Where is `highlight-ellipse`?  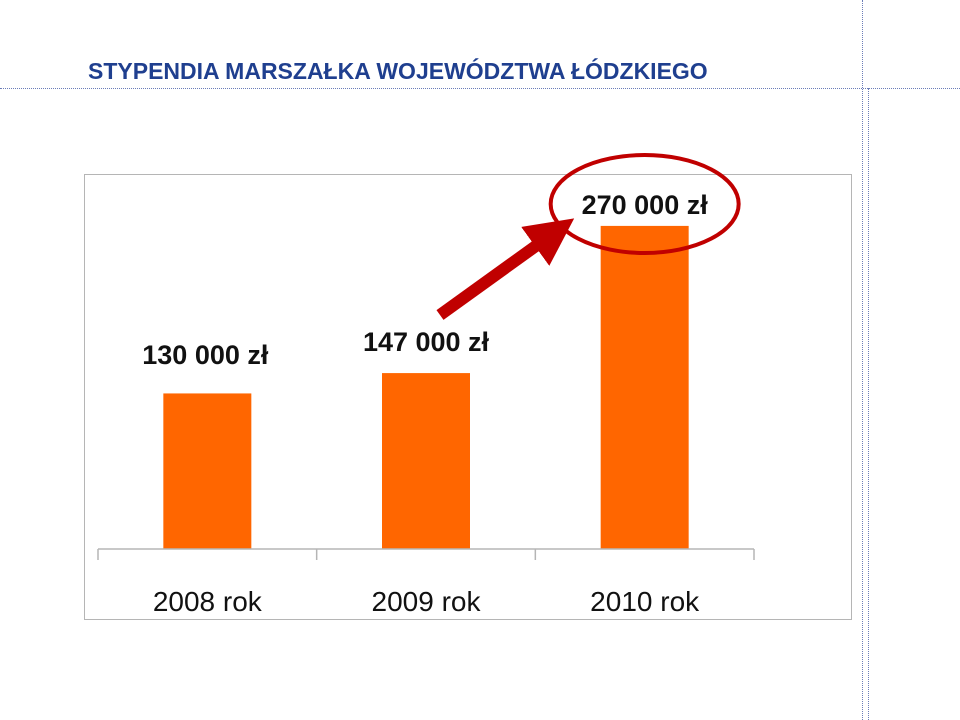
highlight-ellipse is located at coordinates (644, 204).